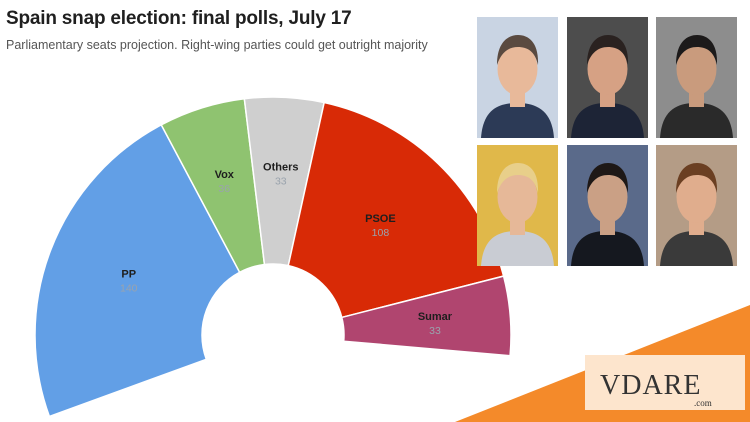  I want to click on portrait-2-icon, so click(607, 77).